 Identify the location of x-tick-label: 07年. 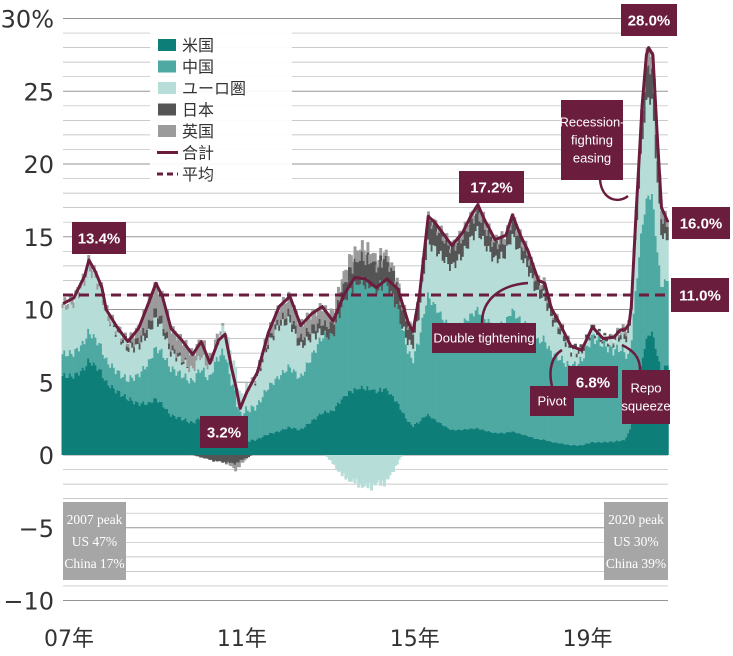
(69, 639).